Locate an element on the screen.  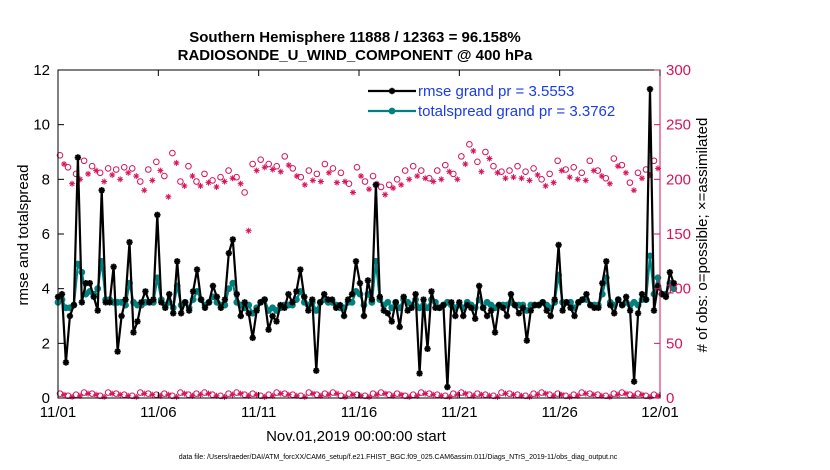
x-tick-label: 11/21 is located at coordinates (459, 412).